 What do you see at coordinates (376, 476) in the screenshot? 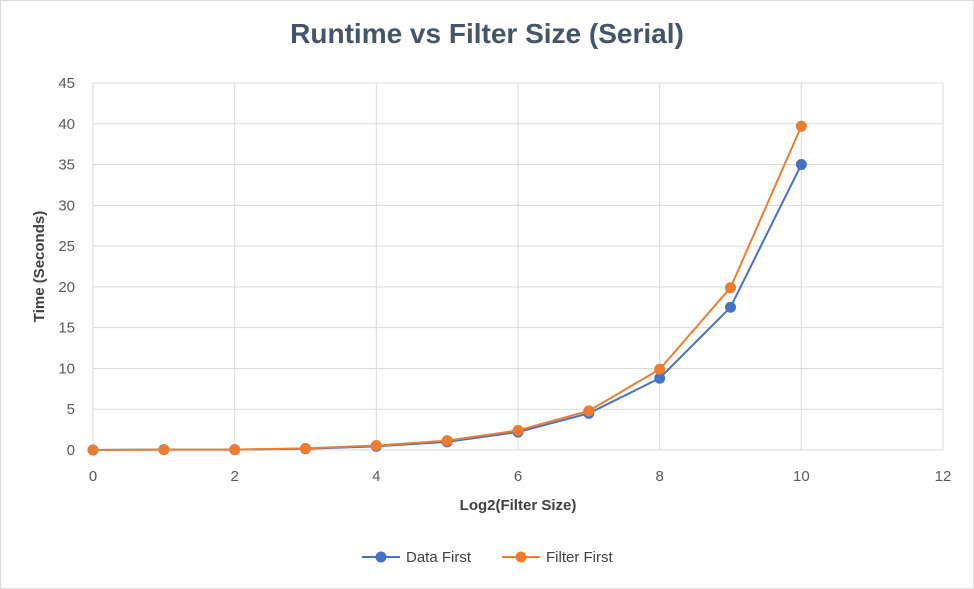
I see `x-tick-label: 4` at bounding box center [376, 476].